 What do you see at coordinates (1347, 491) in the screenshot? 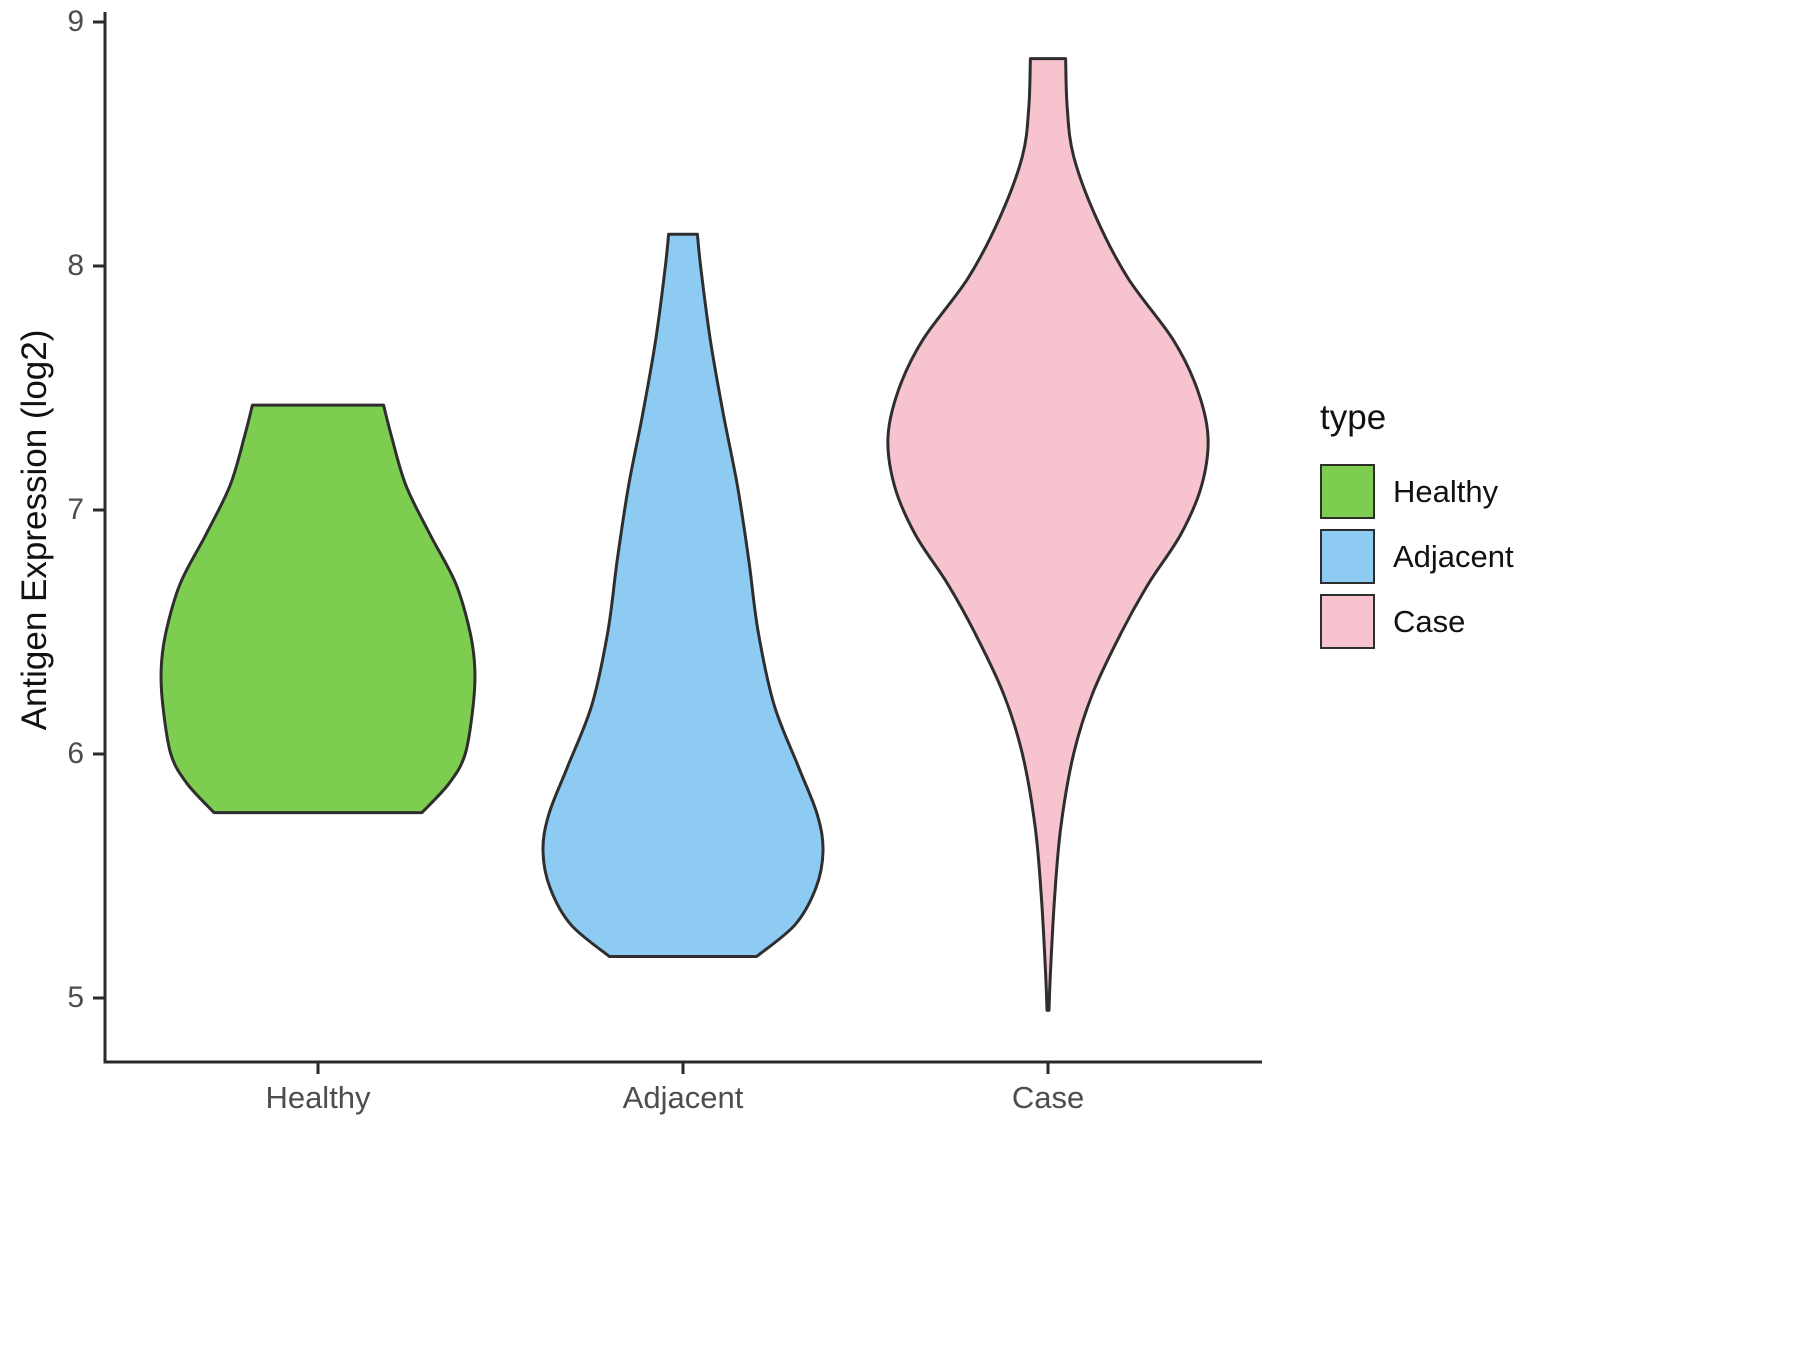
I see `legend-swatch-healthy` at bounding box center [1347, 491].